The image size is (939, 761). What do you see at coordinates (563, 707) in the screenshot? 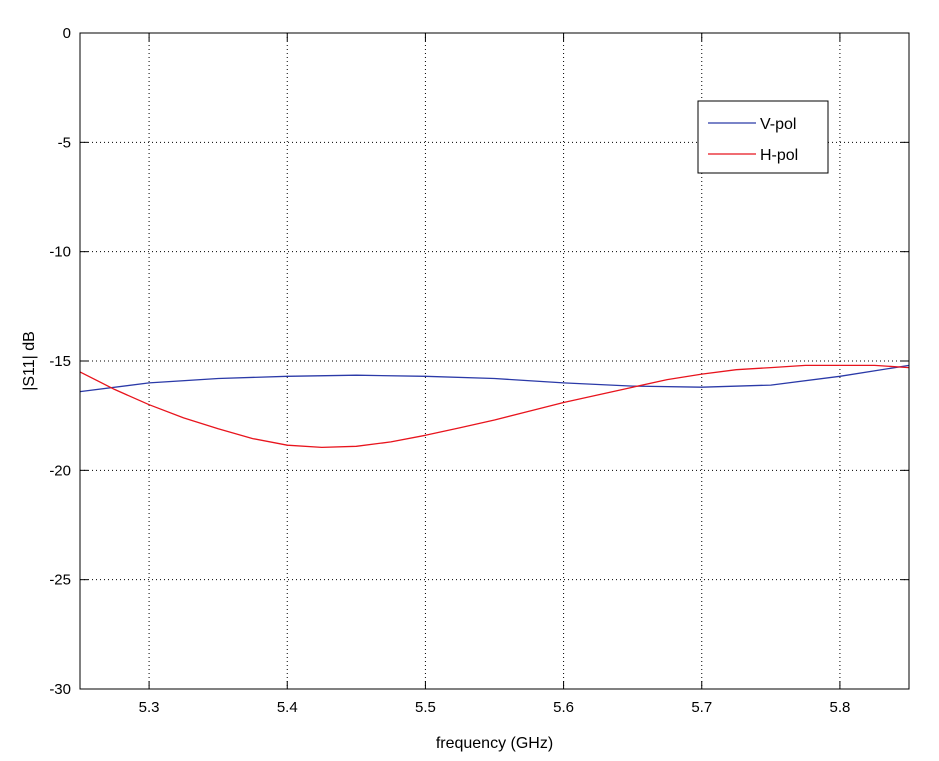
I see `x-tick-label: 5.6` at bounding box center [563, 707].